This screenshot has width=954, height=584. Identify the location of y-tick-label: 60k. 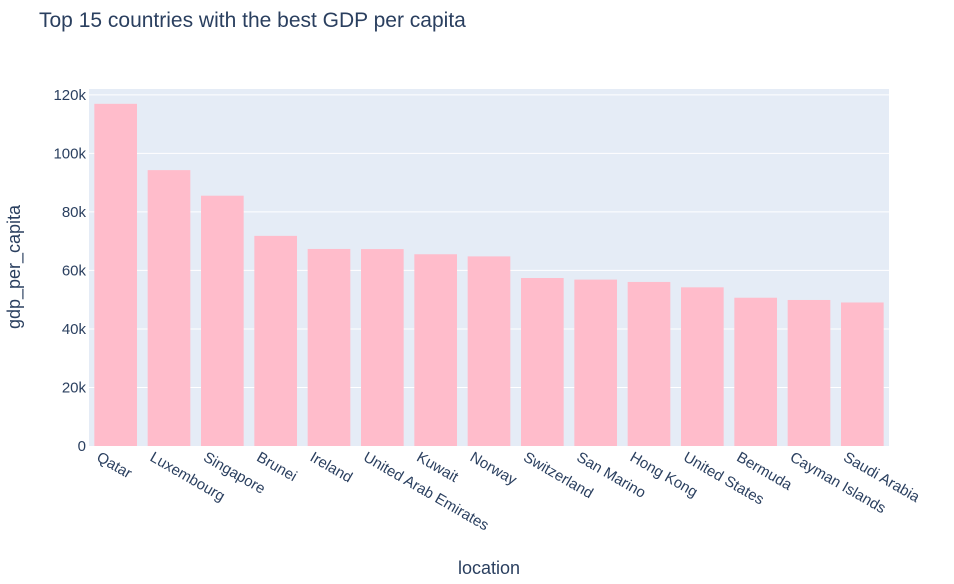
(74, 270).